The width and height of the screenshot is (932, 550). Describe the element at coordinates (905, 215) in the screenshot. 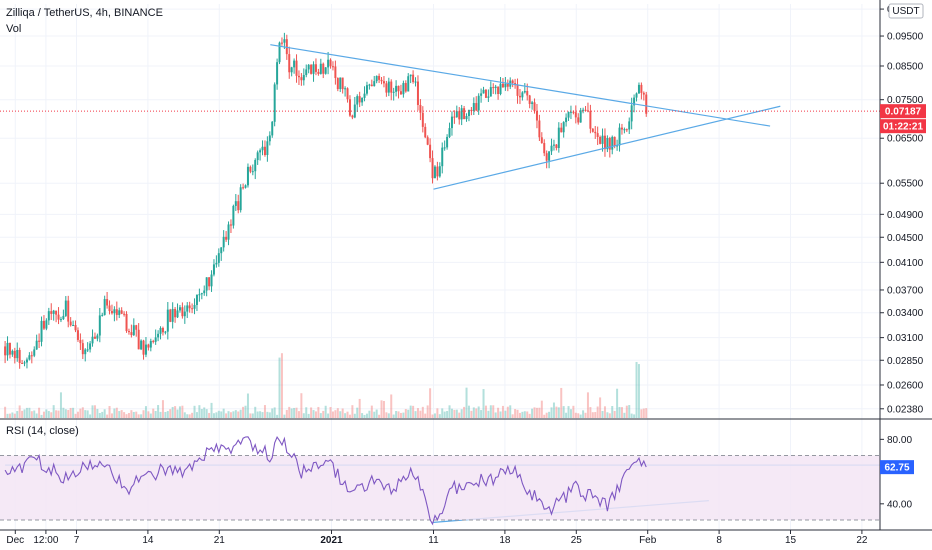

I see `price-tick-label: 0.04900` at that location.